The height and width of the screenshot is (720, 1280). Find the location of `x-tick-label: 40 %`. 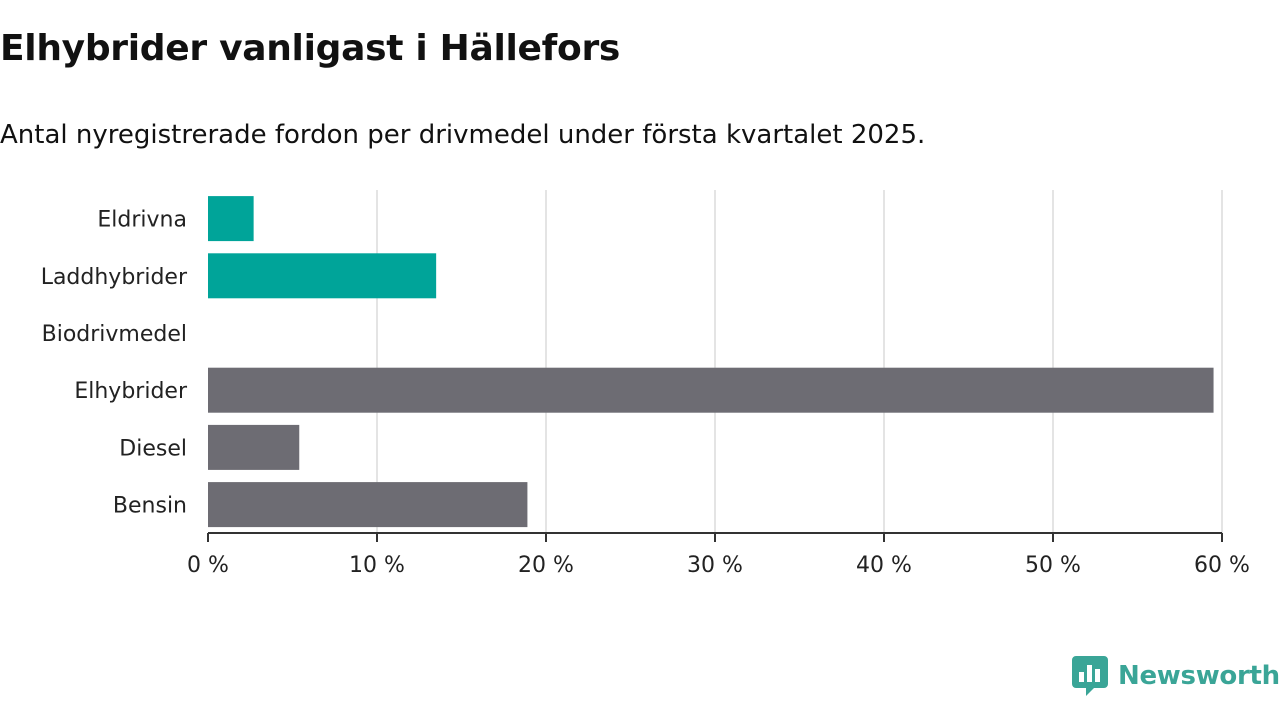

x-tick-label: 40 % is located at coordinates (884, 565).